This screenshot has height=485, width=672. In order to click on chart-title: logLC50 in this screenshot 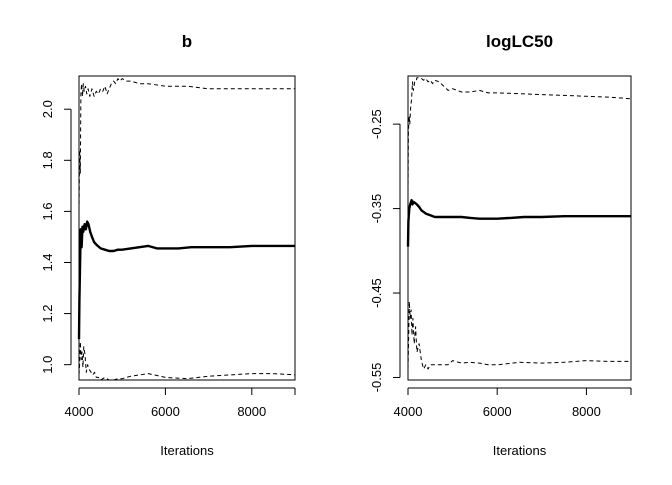, I will do `click(519, 41)`.